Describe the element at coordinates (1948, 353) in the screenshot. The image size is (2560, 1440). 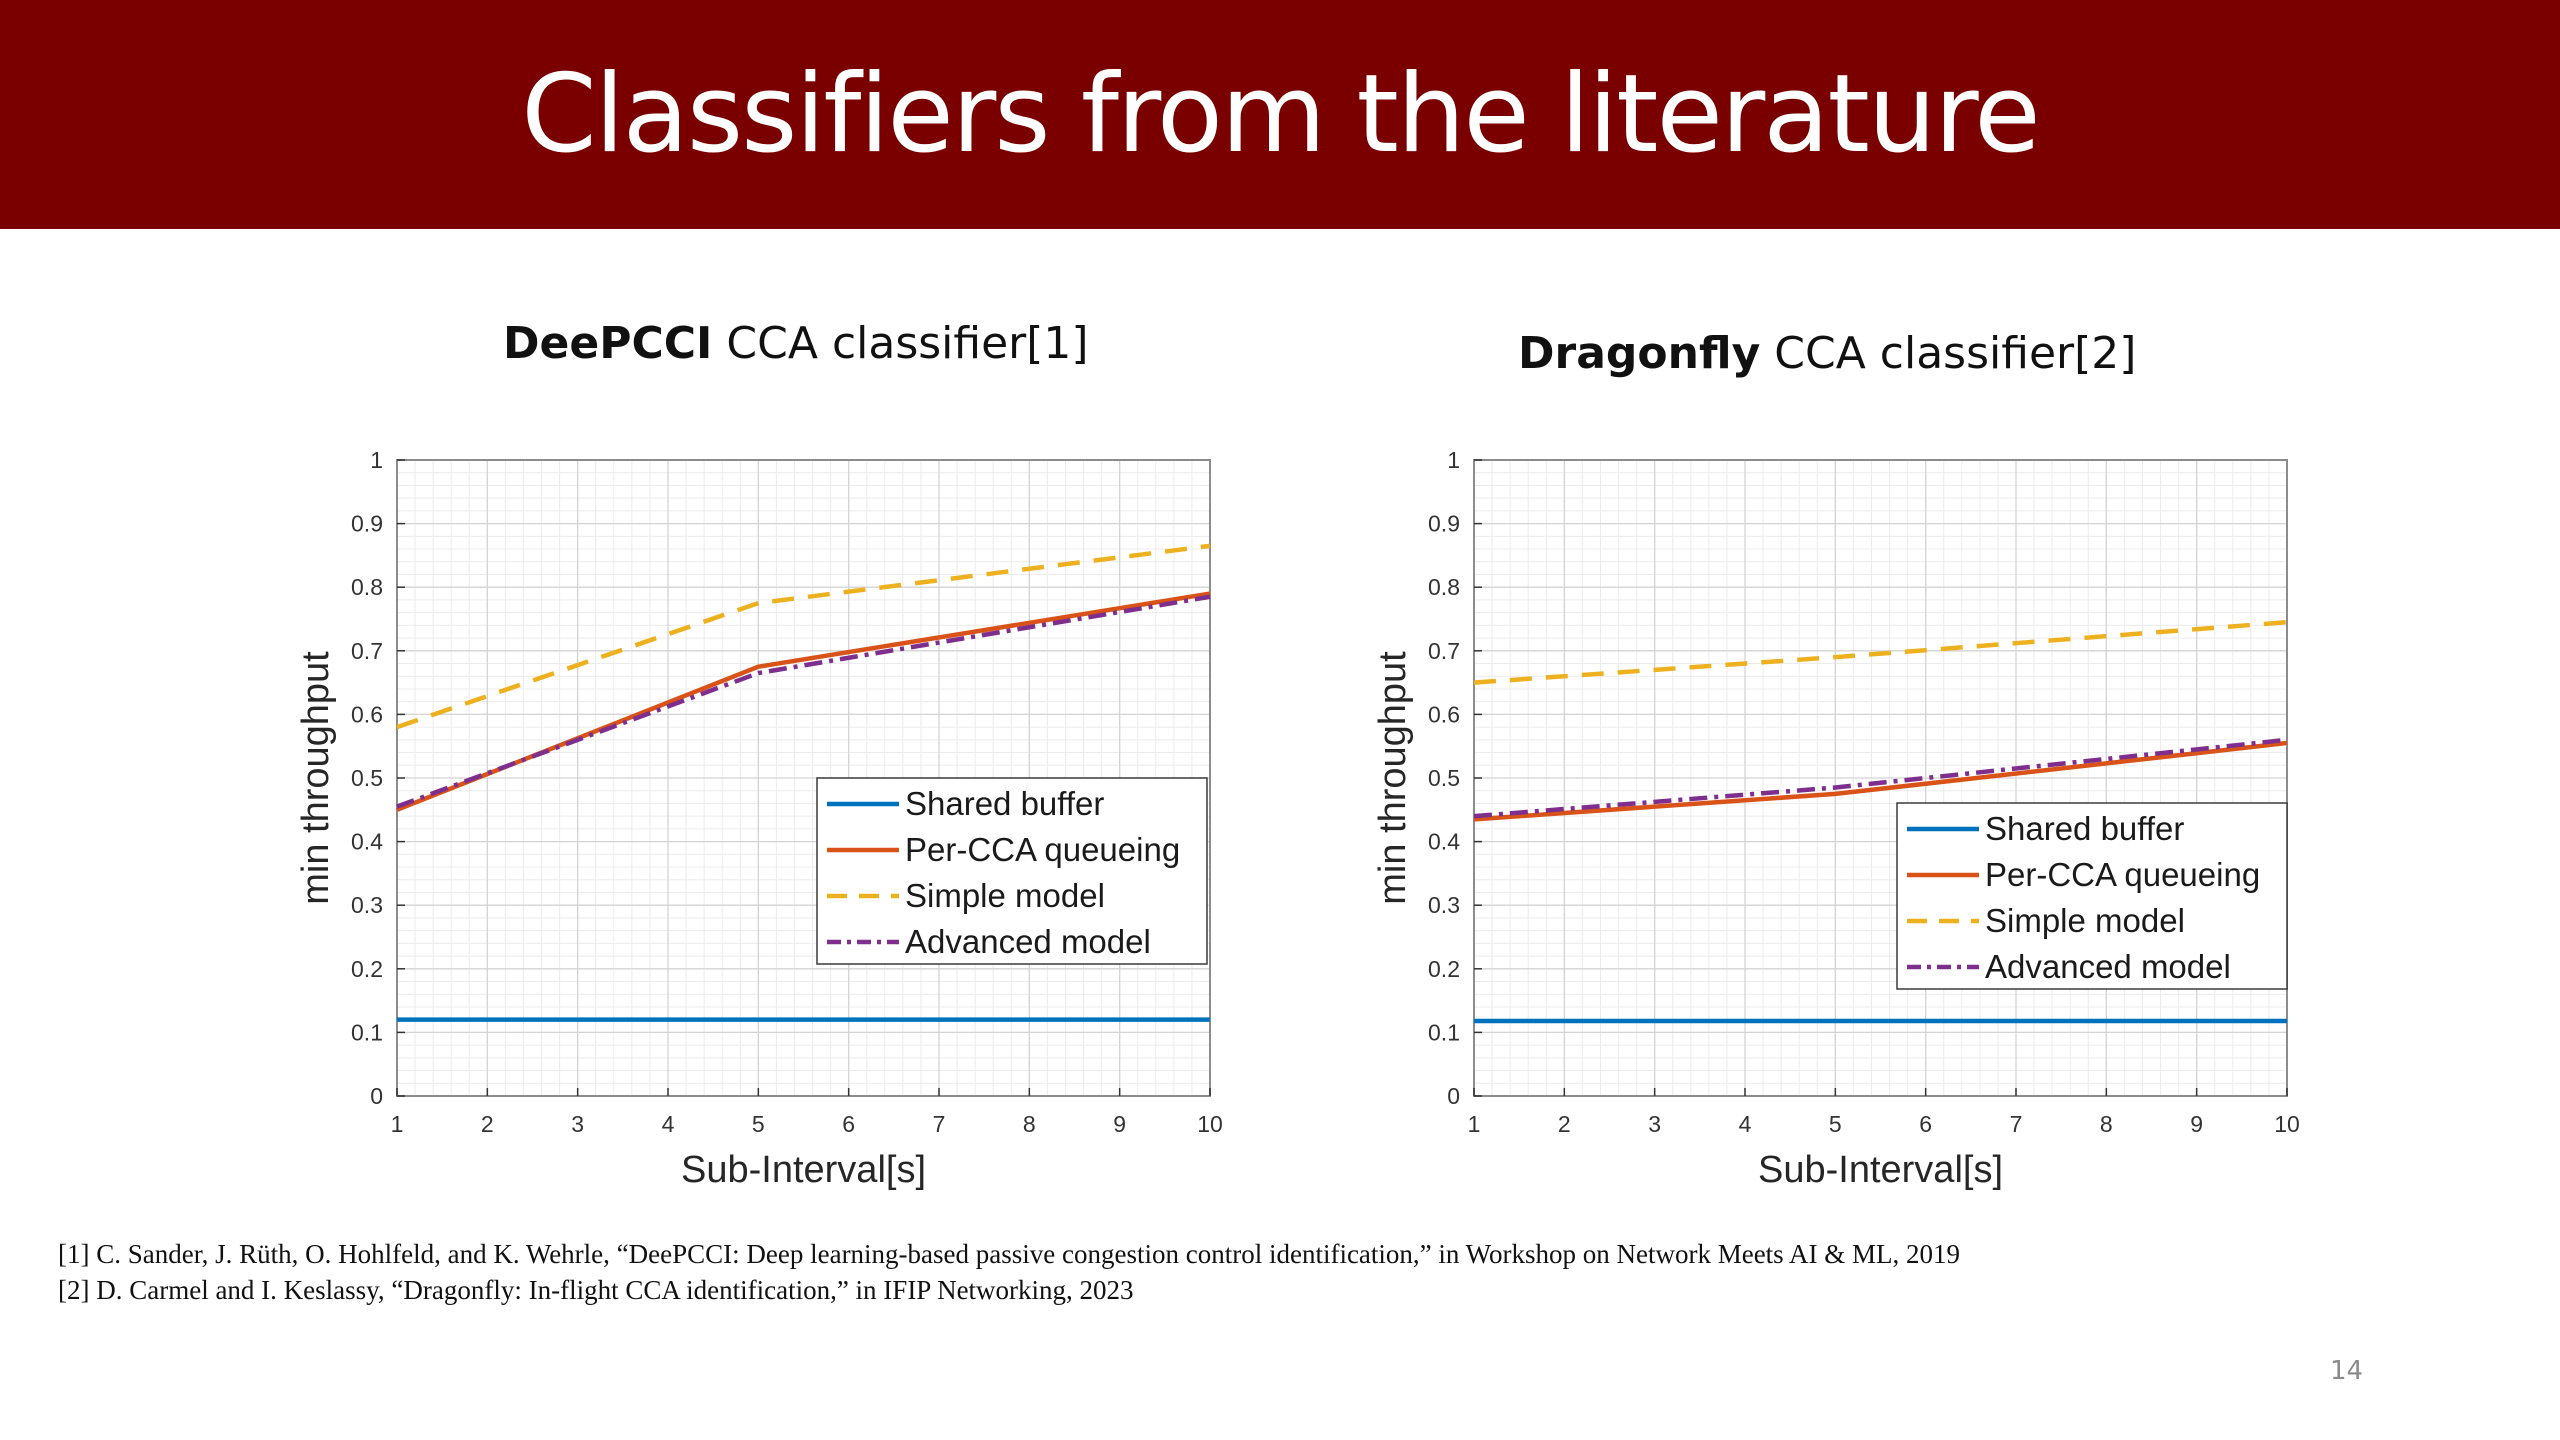
I see `chart-heading-rest: CCA classifier[2]` at that location.